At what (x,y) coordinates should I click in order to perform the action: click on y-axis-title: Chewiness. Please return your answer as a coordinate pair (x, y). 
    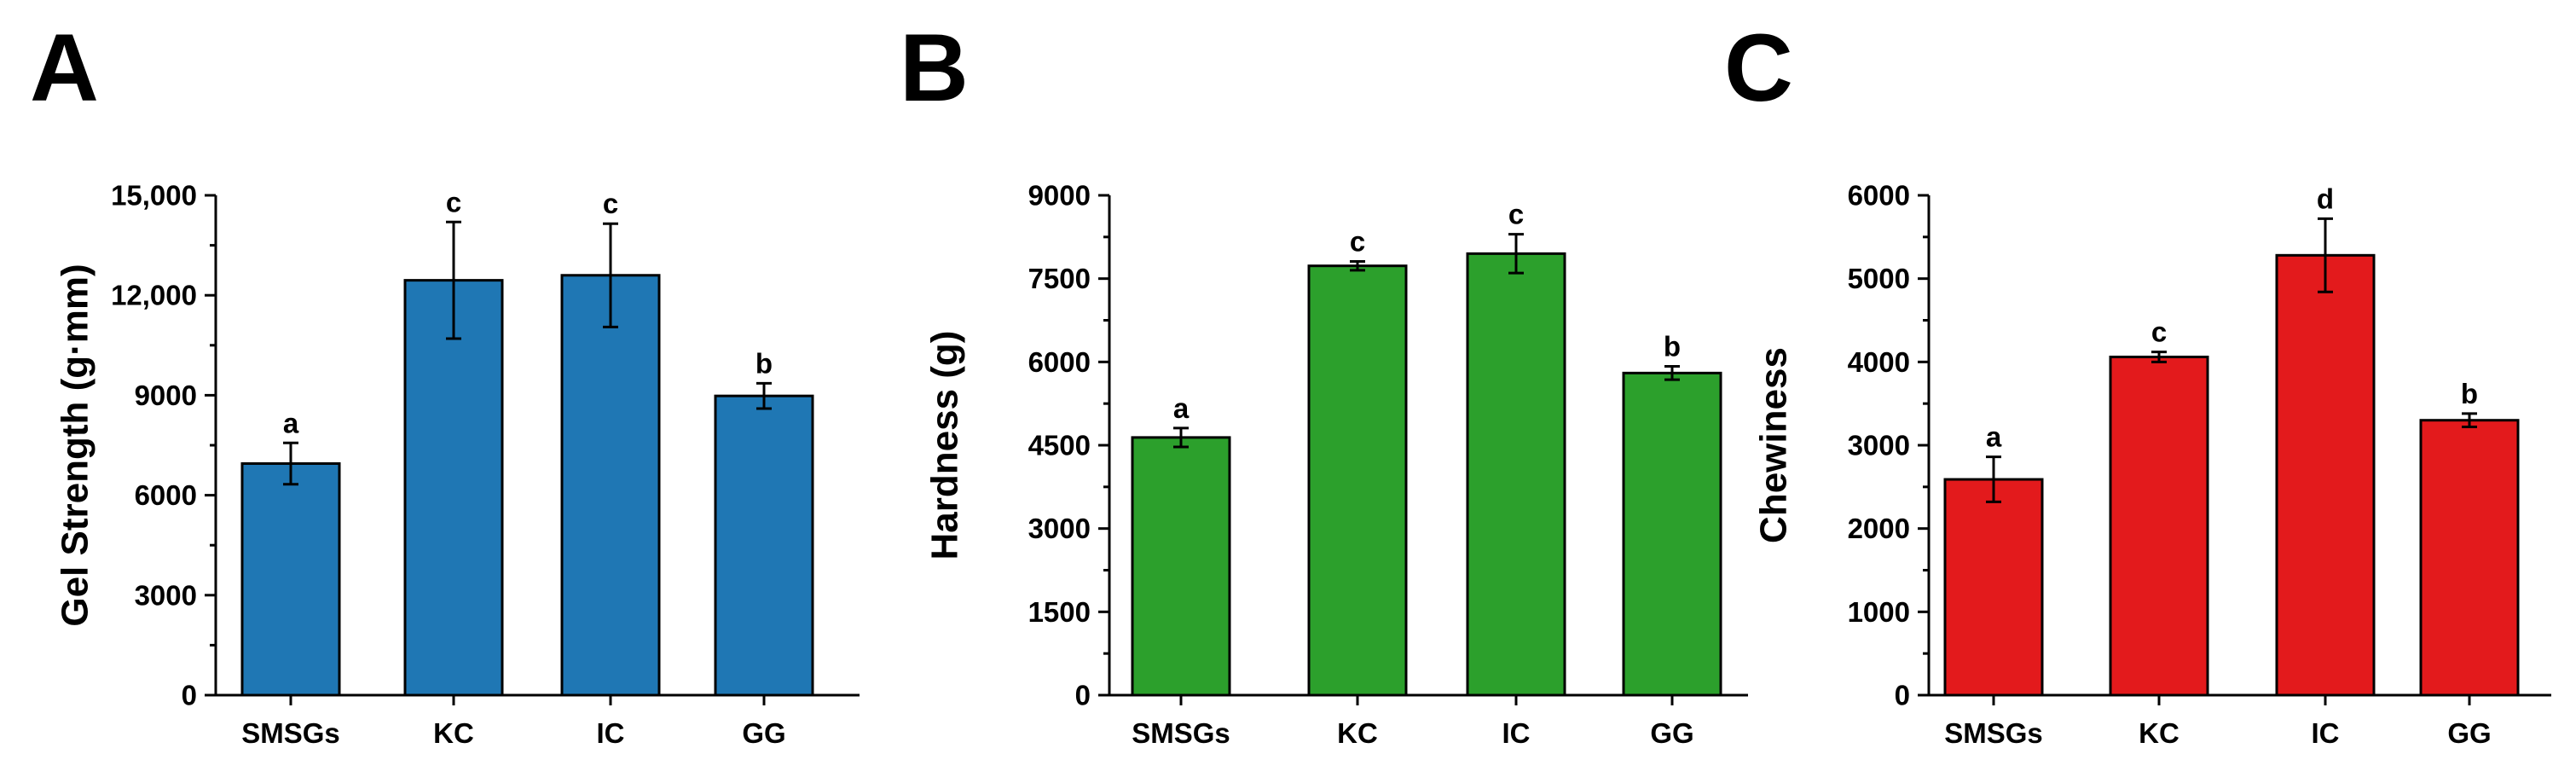
    Looking at the image, I should click on (1774, 445).